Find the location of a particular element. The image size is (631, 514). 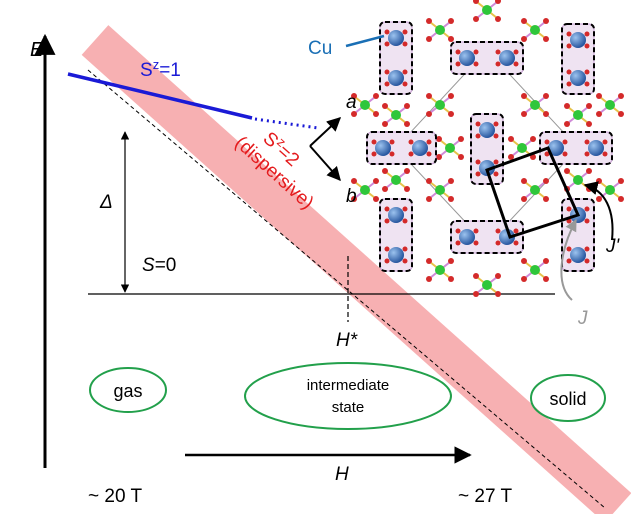

axis-a is located at coordinates (325, 132).